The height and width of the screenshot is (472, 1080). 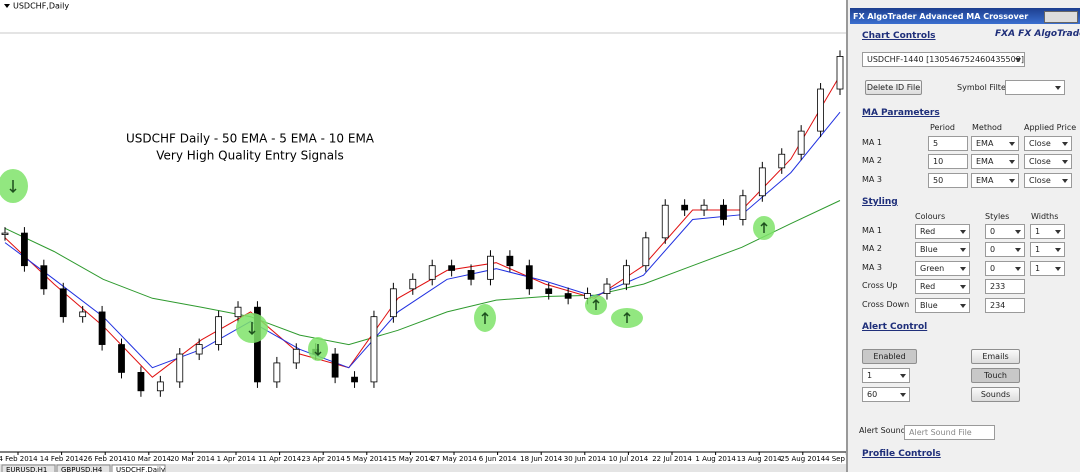 I want to click on interval-select: 60, so click(x=886, y=394).